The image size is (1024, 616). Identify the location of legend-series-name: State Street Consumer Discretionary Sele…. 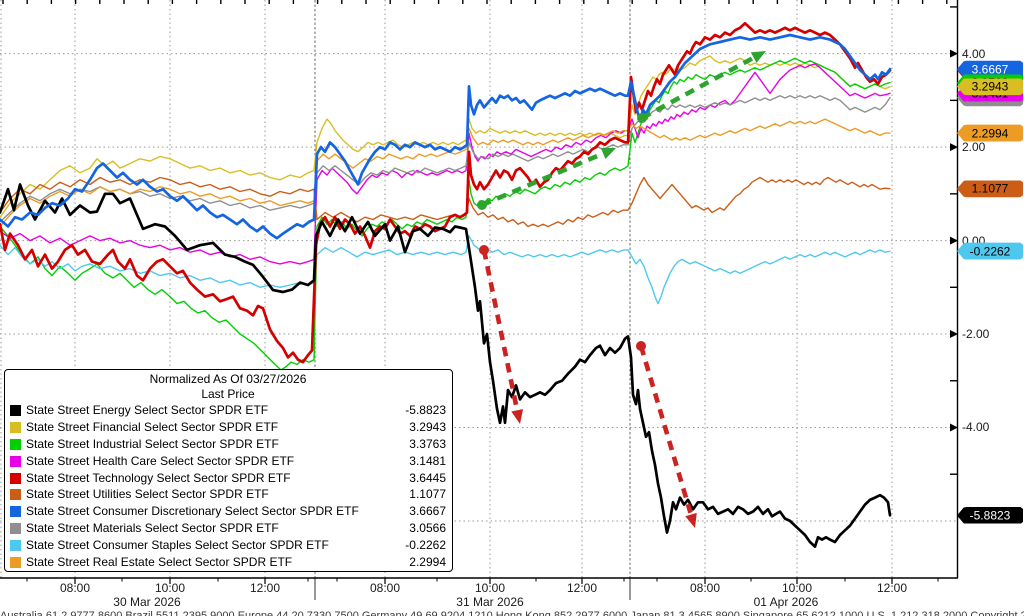
(192, 511).